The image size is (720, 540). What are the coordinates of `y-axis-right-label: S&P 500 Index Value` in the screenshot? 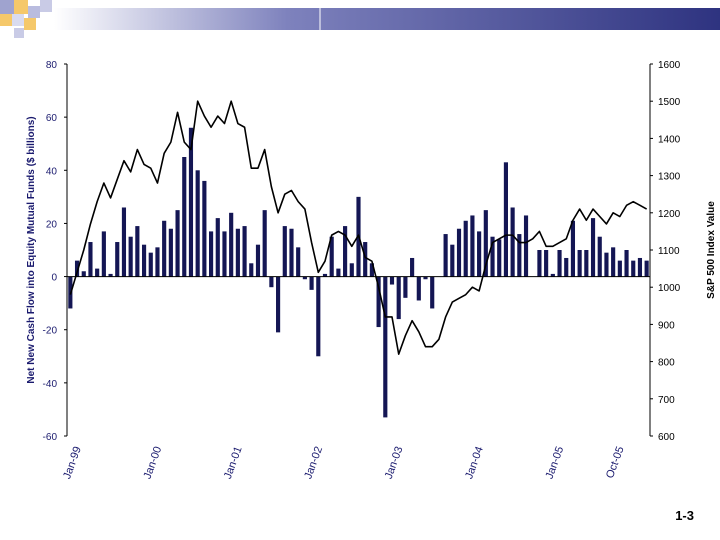 It's located at (711, 250).